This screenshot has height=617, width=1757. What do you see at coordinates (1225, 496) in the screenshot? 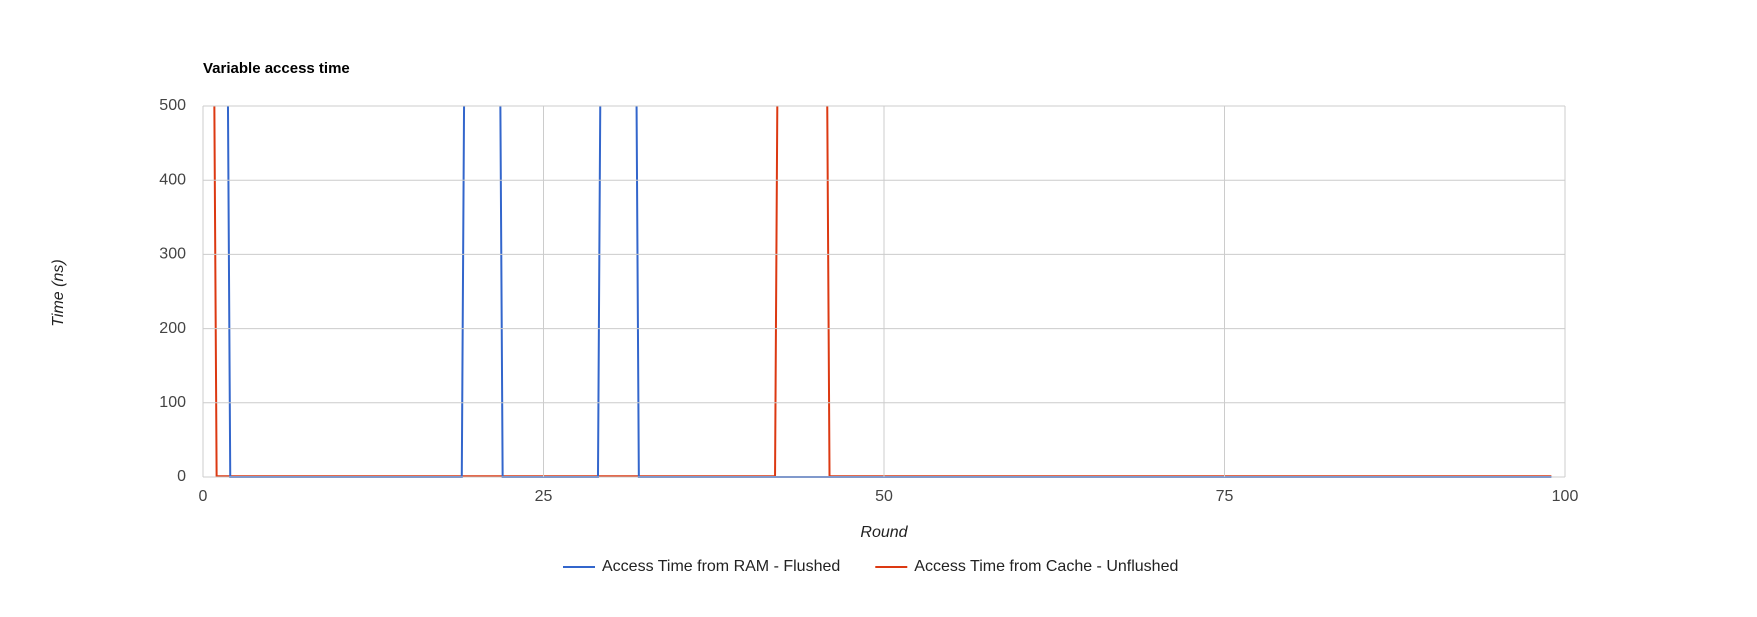
I see `x-tick-label: 75` at bounding box center [1225, 496].